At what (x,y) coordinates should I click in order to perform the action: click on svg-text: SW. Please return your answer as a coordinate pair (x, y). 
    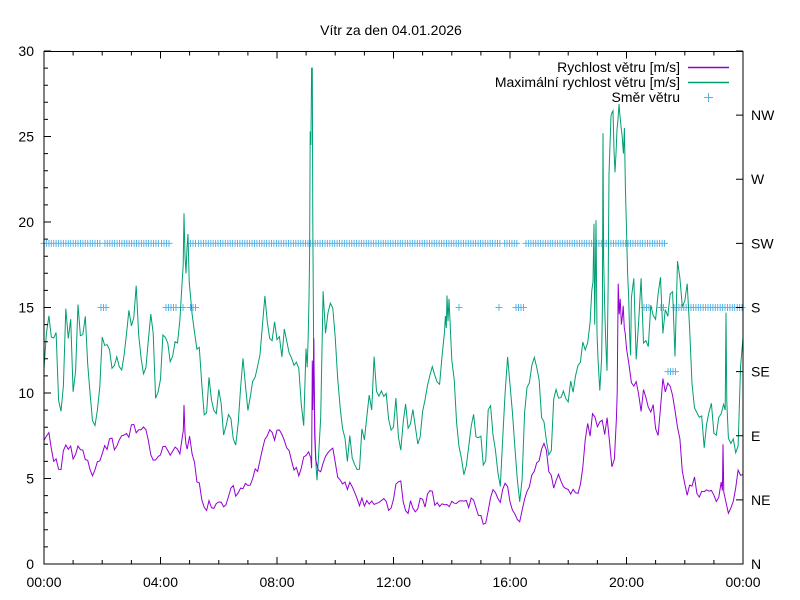
    Looking at the image, I should click on (762, 243).